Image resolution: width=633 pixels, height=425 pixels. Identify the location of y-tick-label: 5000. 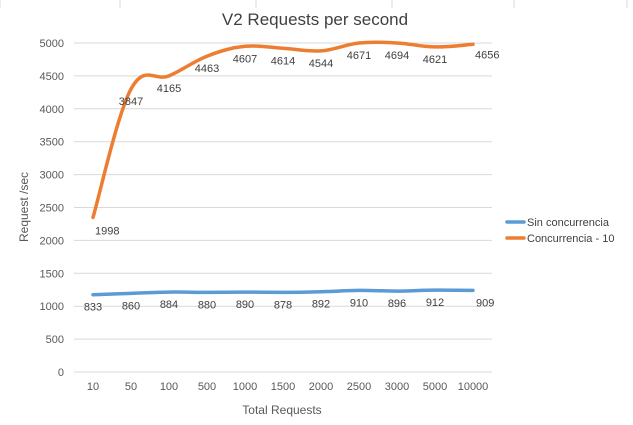
(52, 44).